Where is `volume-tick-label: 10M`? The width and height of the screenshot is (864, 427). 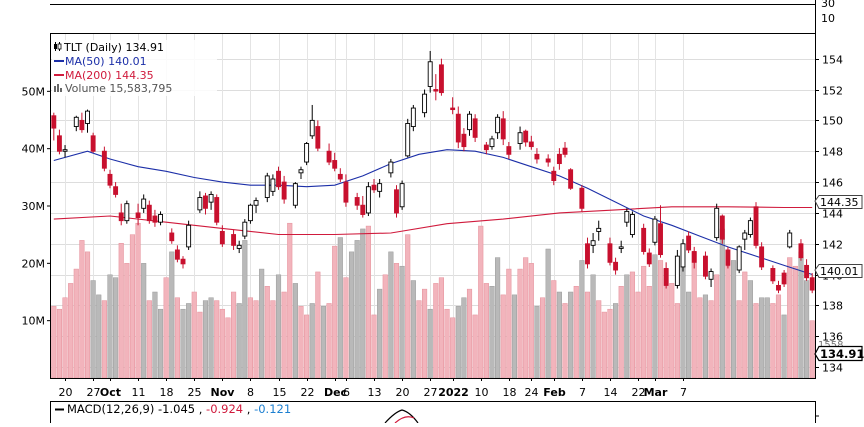
volume-tick-label: 10M is located at coordinates (34, 321).